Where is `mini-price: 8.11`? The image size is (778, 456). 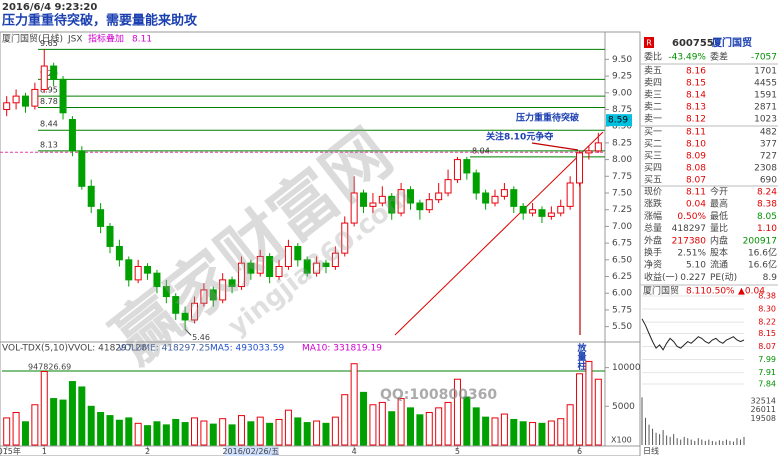
mini-price: 8.11 is located at coordinates (696, 292).